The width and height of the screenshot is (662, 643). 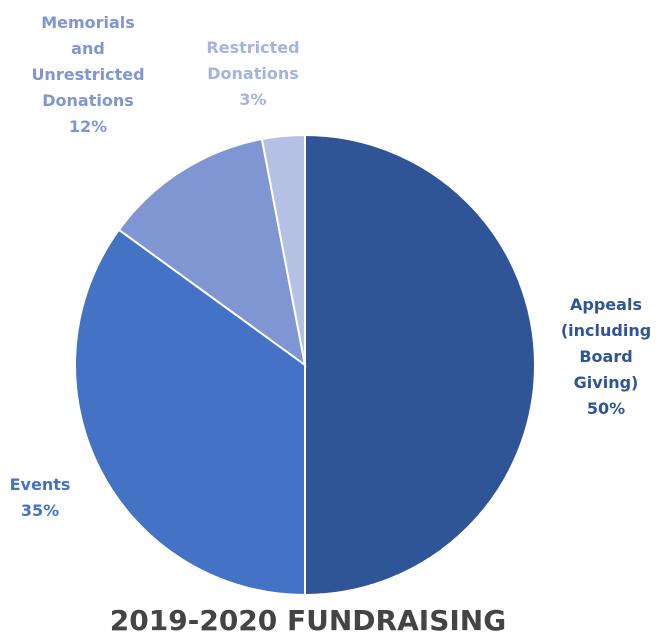 I want to click on slice-label-line: and, so click(x=88, y=48).